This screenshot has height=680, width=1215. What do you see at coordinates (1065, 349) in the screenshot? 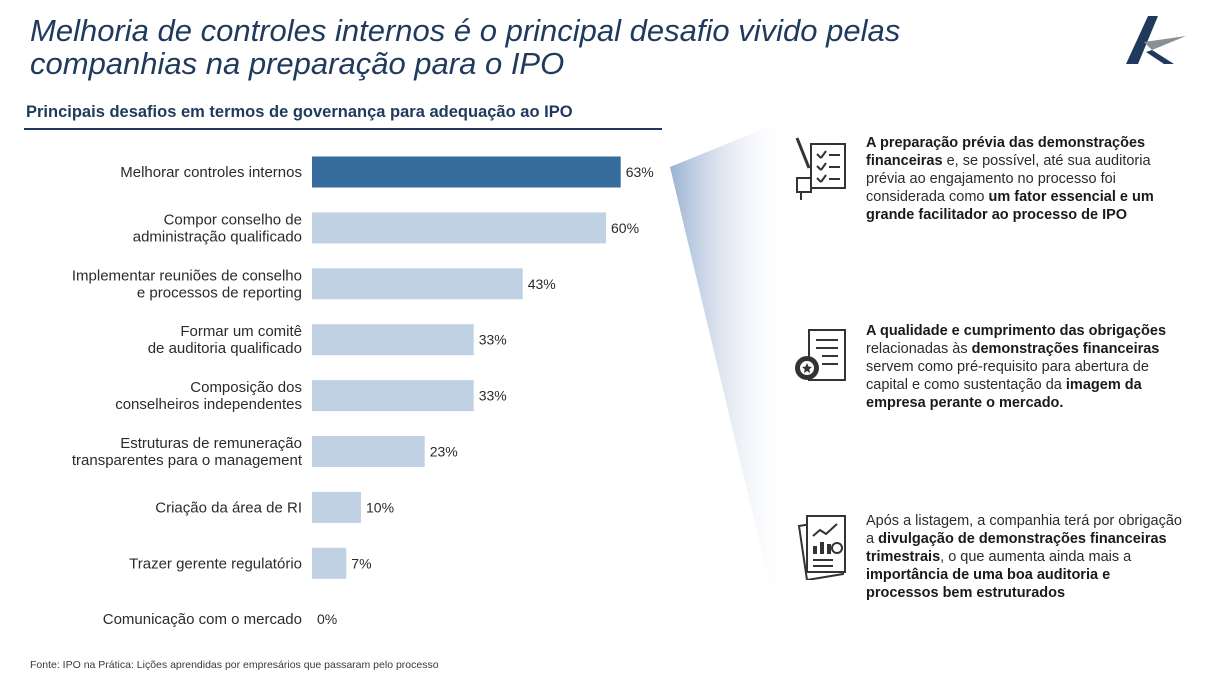
I see `callout-bold-text: demonstrações financeiras` at bounding box center [1065, 349].